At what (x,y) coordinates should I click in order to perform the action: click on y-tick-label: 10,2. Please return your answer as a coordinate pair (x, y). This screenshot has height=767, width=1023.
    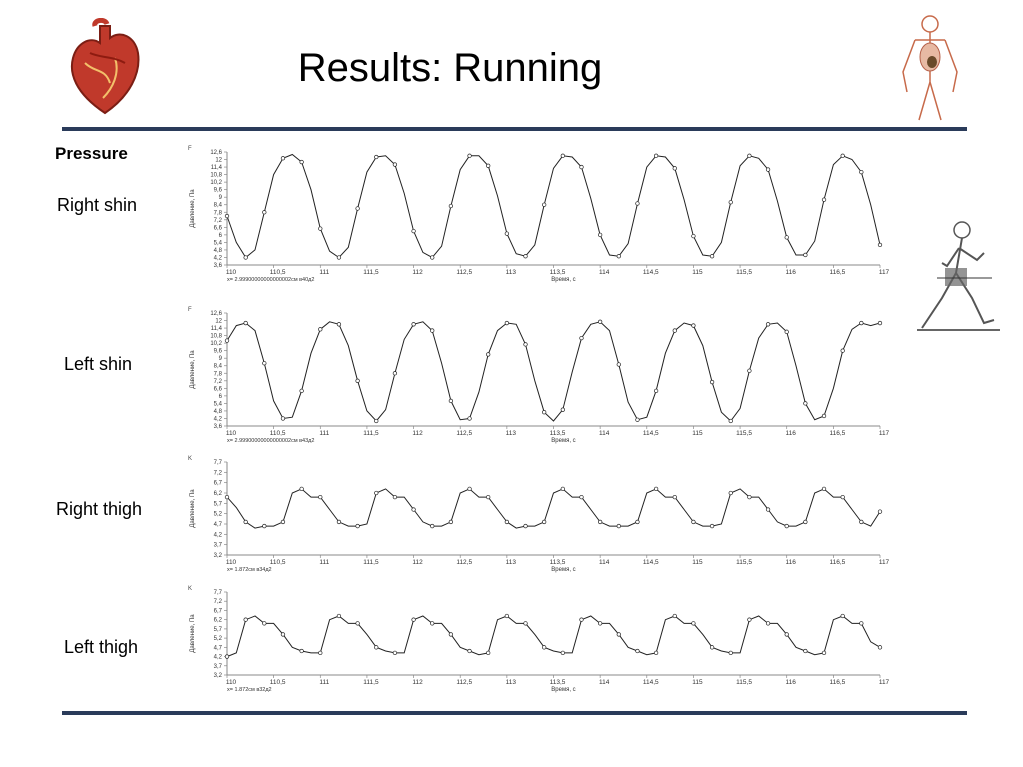
    Looking at the image, I should click on (216, 344).